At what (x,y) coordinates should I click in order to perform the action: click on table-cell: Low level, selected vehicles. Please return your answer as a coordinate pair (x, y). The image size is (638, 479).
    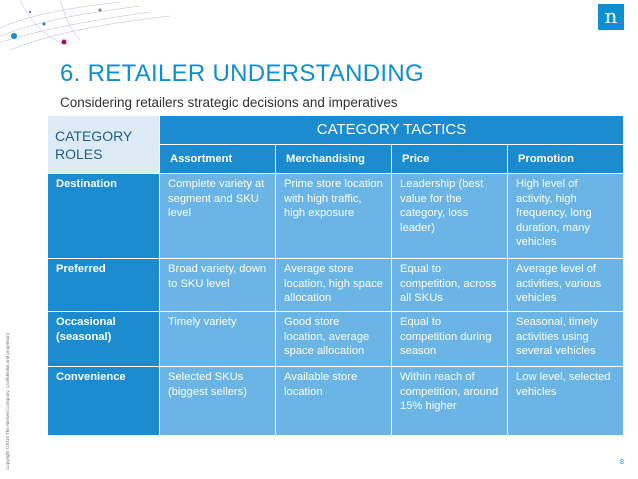
    Looking at the image, I should click on (565, 401).